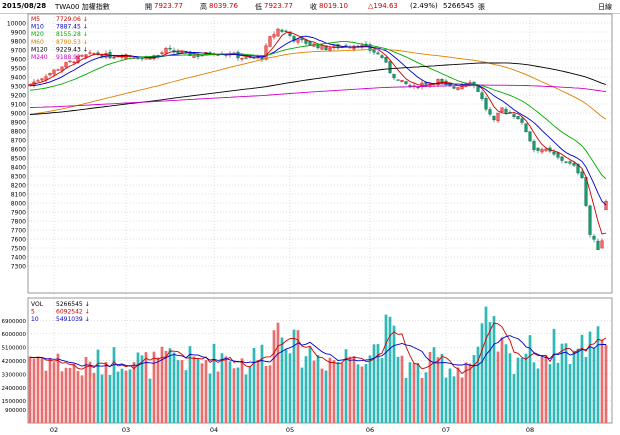 Image resolution: width=620 pixels, height=435 pixels. I want to click on period-label: 日線, so click(605, 7).